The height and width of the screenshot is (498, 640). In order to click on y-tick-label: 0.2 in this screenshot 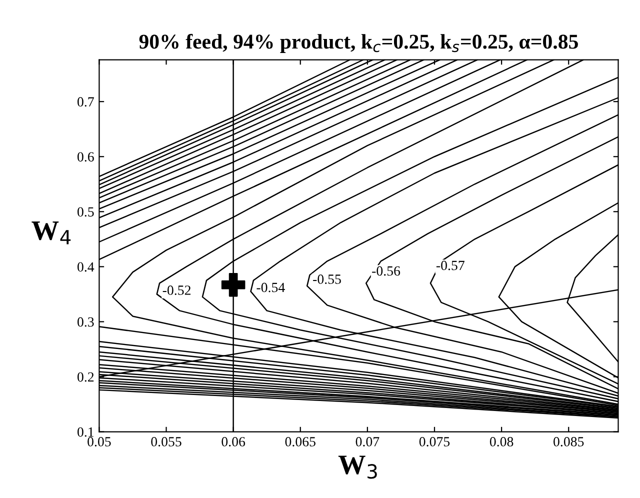, I will do `click(86, 377)`.